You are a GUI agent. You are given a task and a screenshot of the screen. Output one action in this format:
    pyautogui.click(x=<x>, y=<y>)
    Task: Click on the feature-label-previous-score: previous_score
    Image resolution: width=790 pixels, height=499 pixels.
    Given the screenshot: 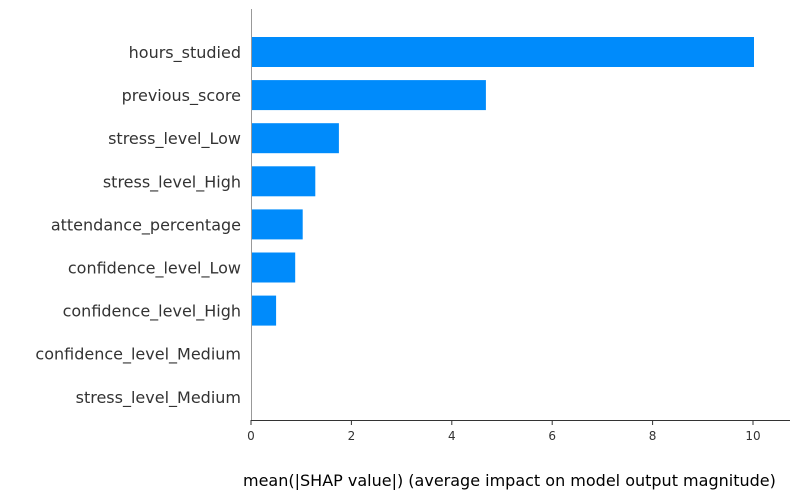 What is the action you would take?
    pyautogui.click(x=181, y=96)
    